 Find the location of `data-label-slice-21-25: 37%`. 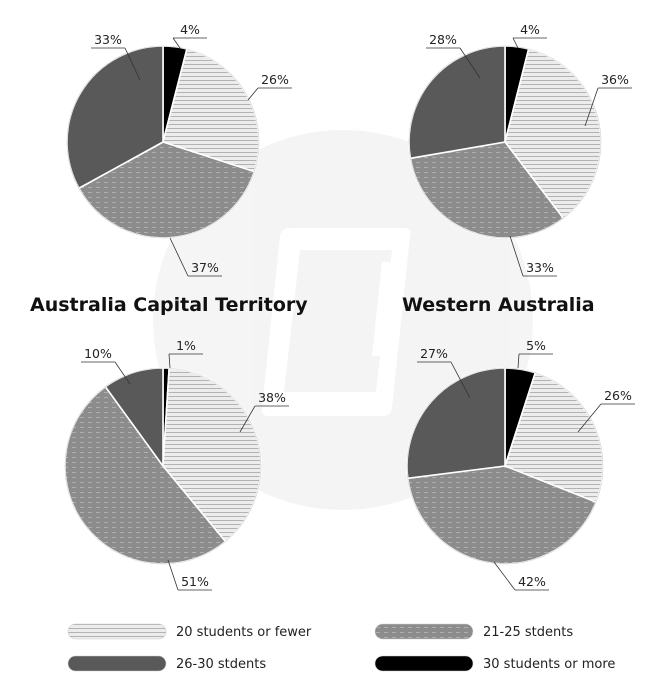

data-label-slice-21-25: 37% is located at coordinates (205, 267).